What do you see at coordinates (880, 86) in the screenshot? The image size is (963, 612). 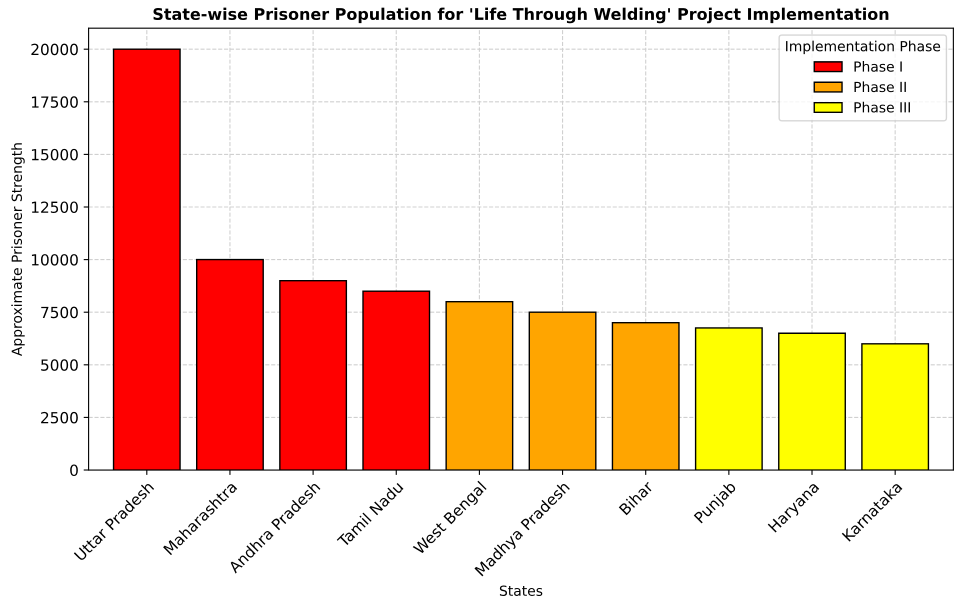 I see `legend-label: Phase II` at bounding box center [880, 86].